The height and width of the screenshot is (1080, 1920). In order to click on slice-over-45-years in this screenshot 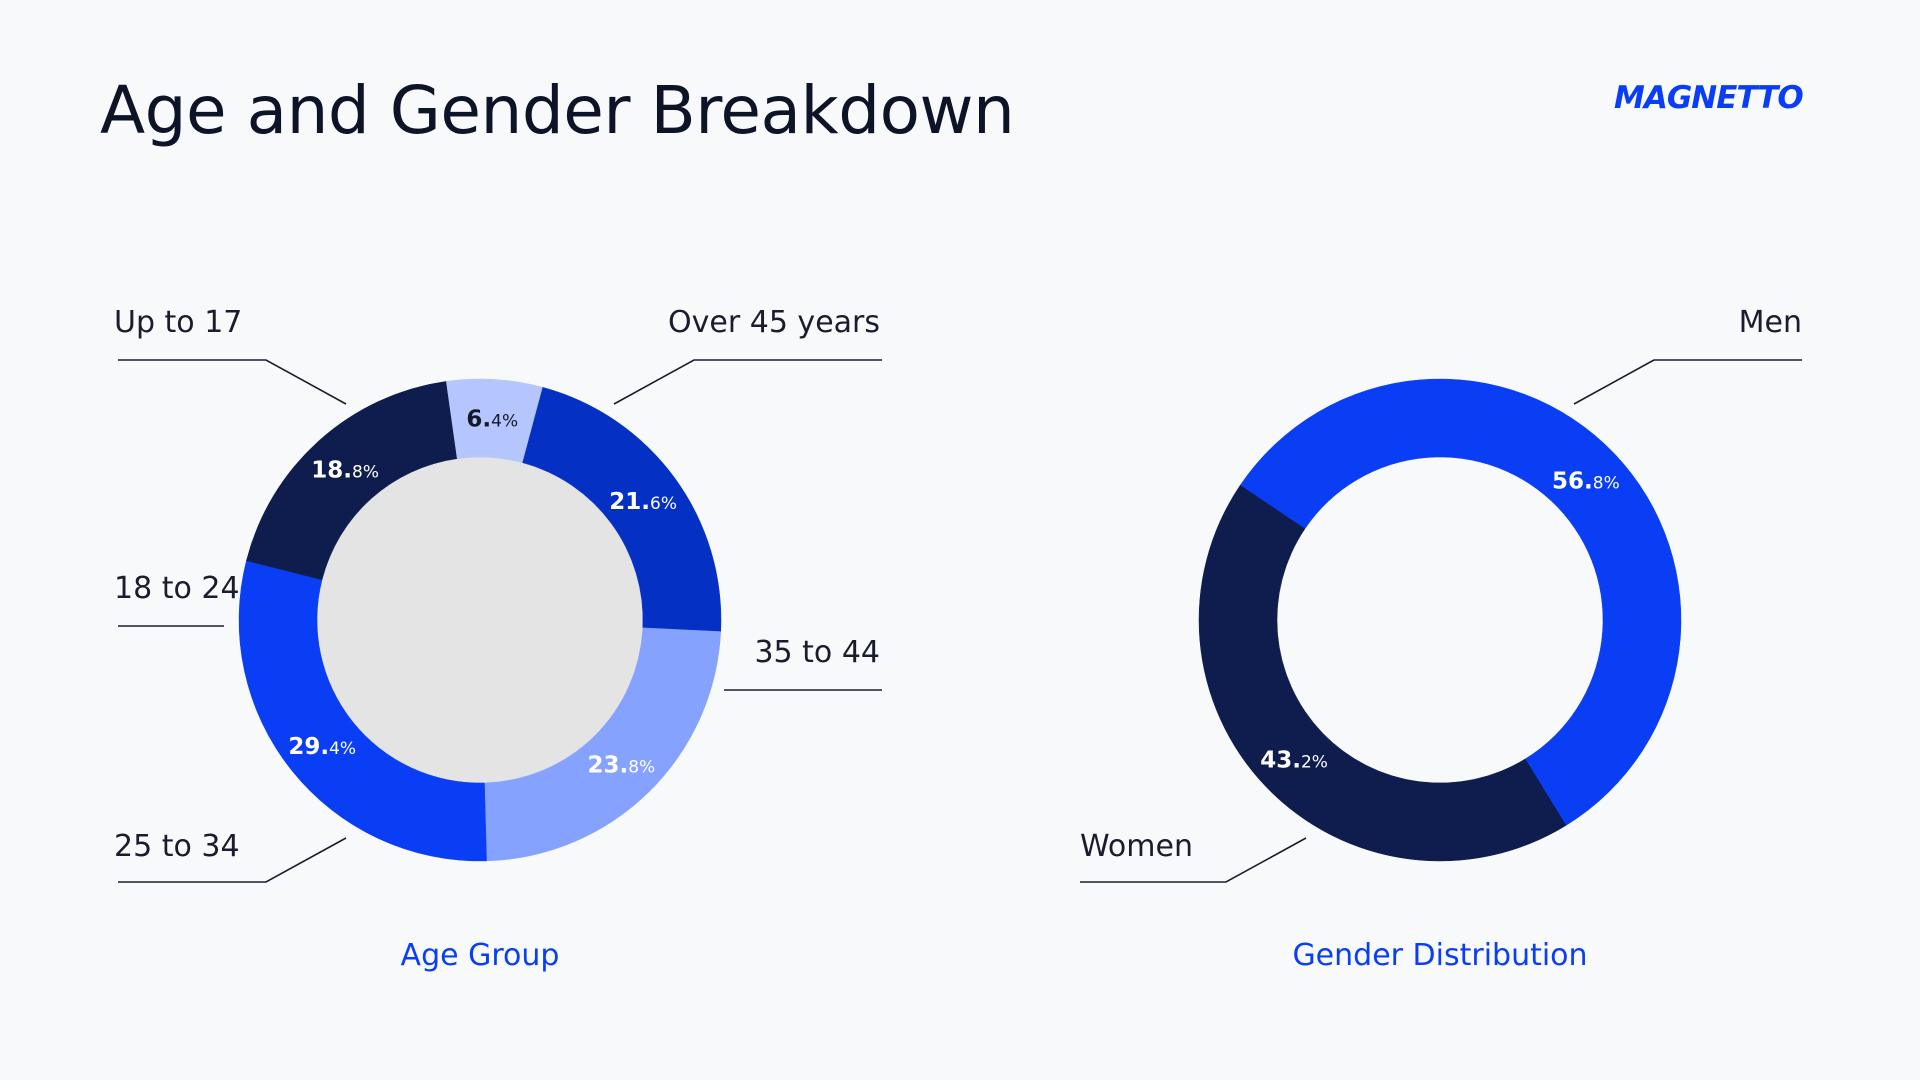, I will do `click(621, 509)`.